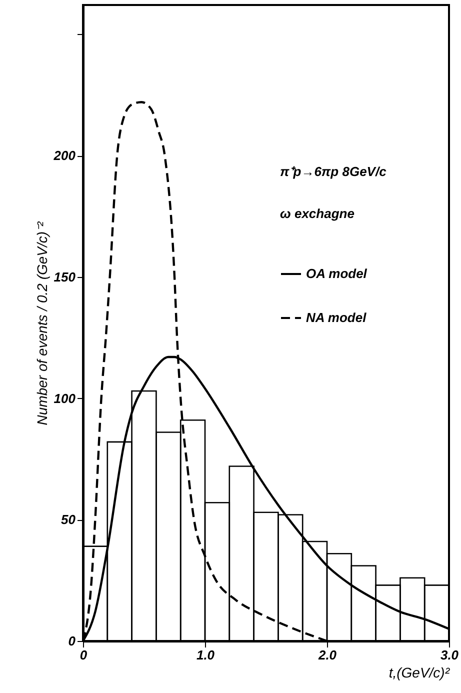  I want to click on y-tick-label: 100, so click(65, 398).